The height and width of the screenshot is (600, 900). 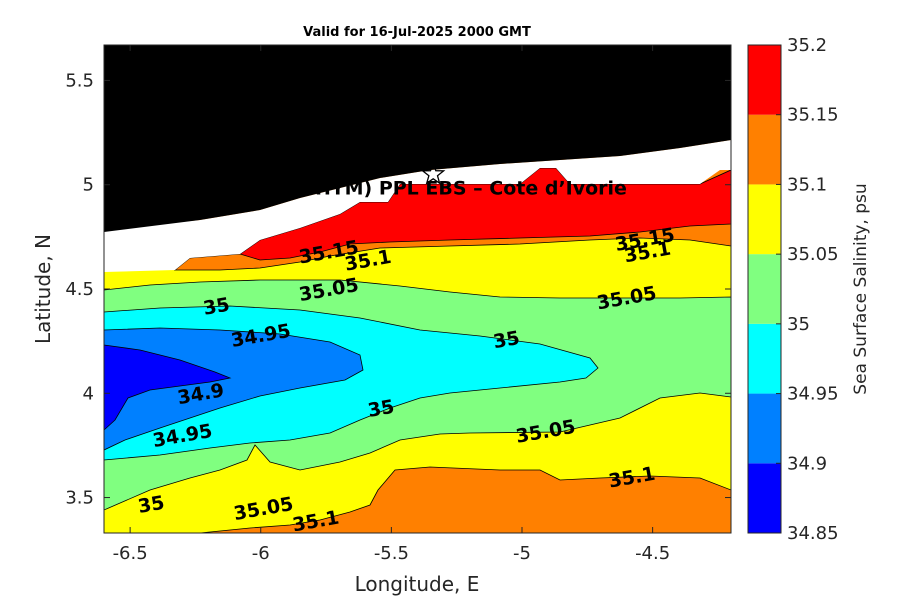 What do you see at coordinates (391, 553) in the screenshot?
I see `x-tick-label: -5.5` at bounding box center [391, 553].